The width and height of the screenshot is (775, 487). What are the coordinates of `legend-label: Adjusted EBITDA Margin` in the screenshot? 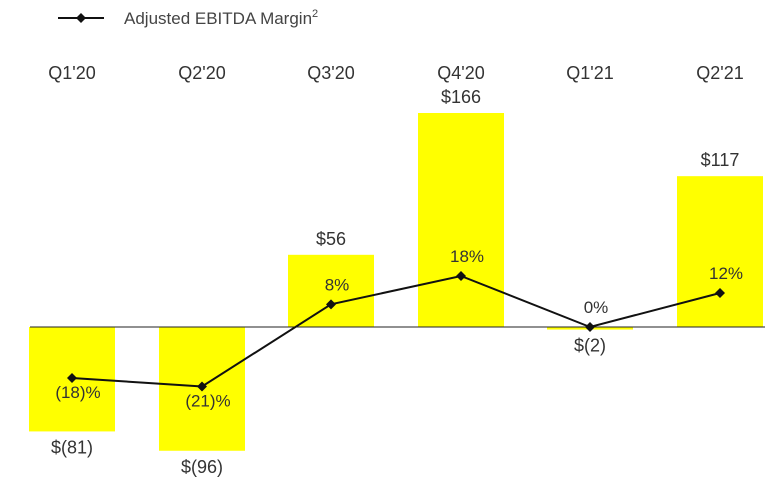 It's located at (218, 18).